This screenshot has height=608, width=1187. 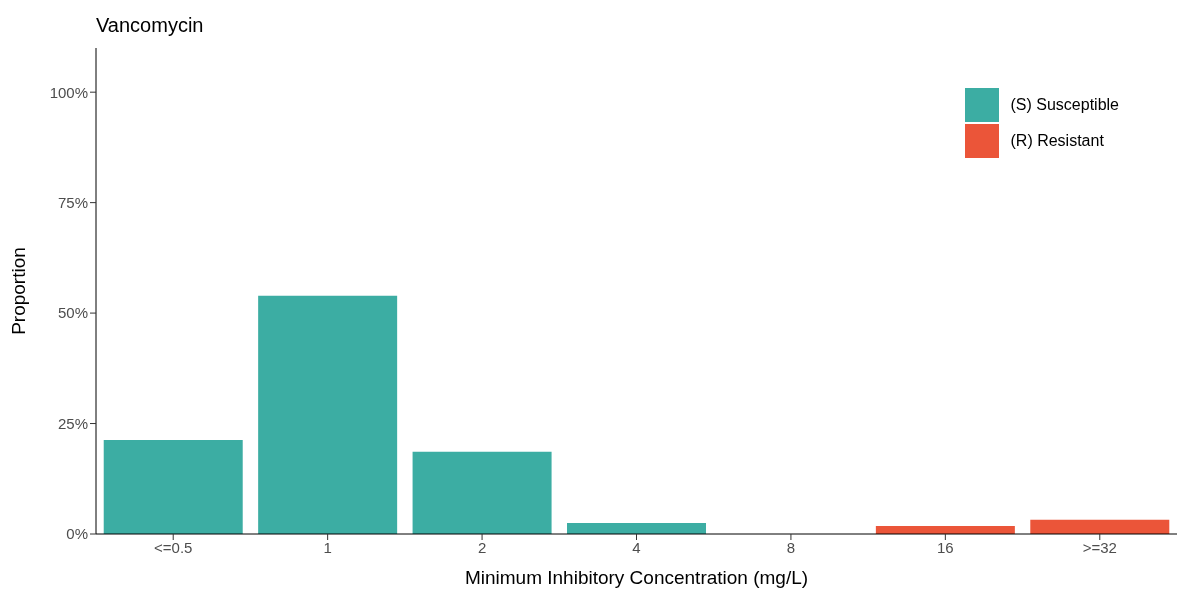 What do you see at coordinates (636, 547) in the screenshot?
I see `x-tick-label: 4` at bounding box center [636, 547].